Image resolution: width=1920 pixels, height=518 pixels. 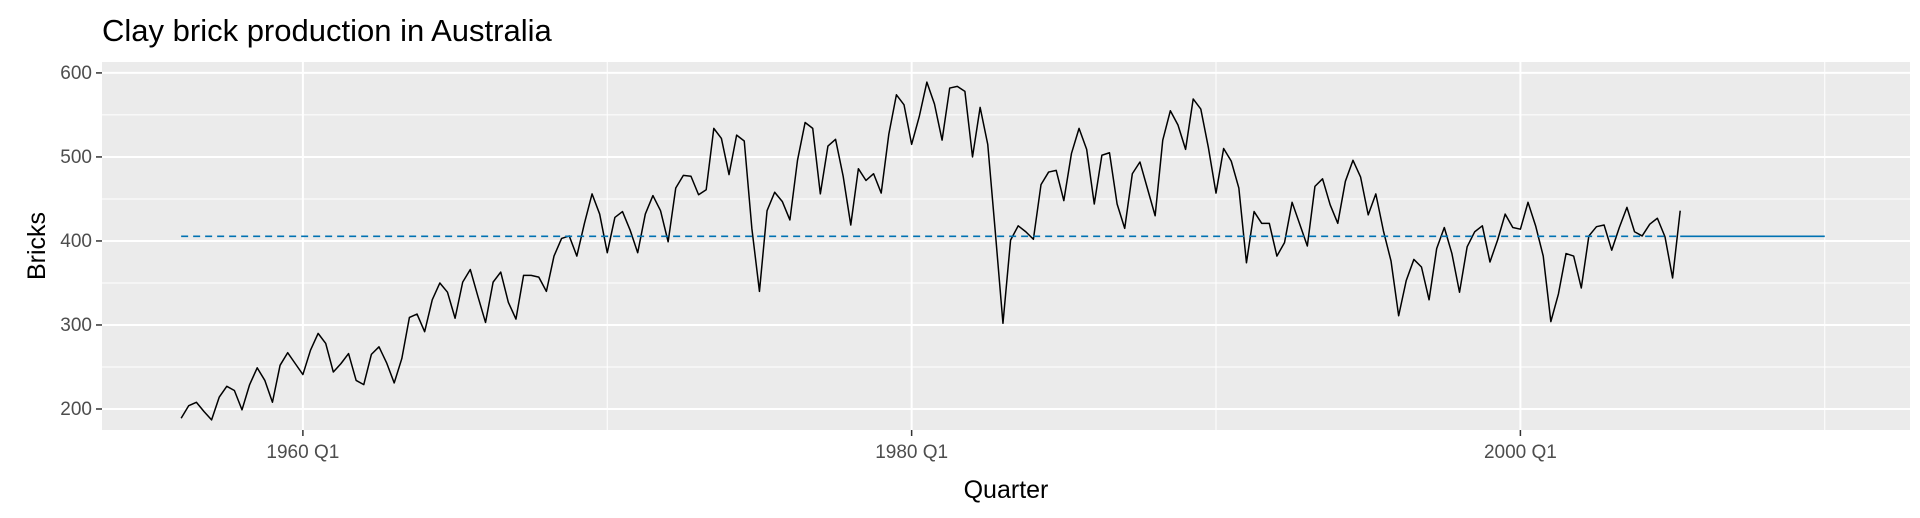 What do you see at coordinates (76, 157) in the screenshot?
I see `y-tick-label: 500` at bounding box center [76, 157].